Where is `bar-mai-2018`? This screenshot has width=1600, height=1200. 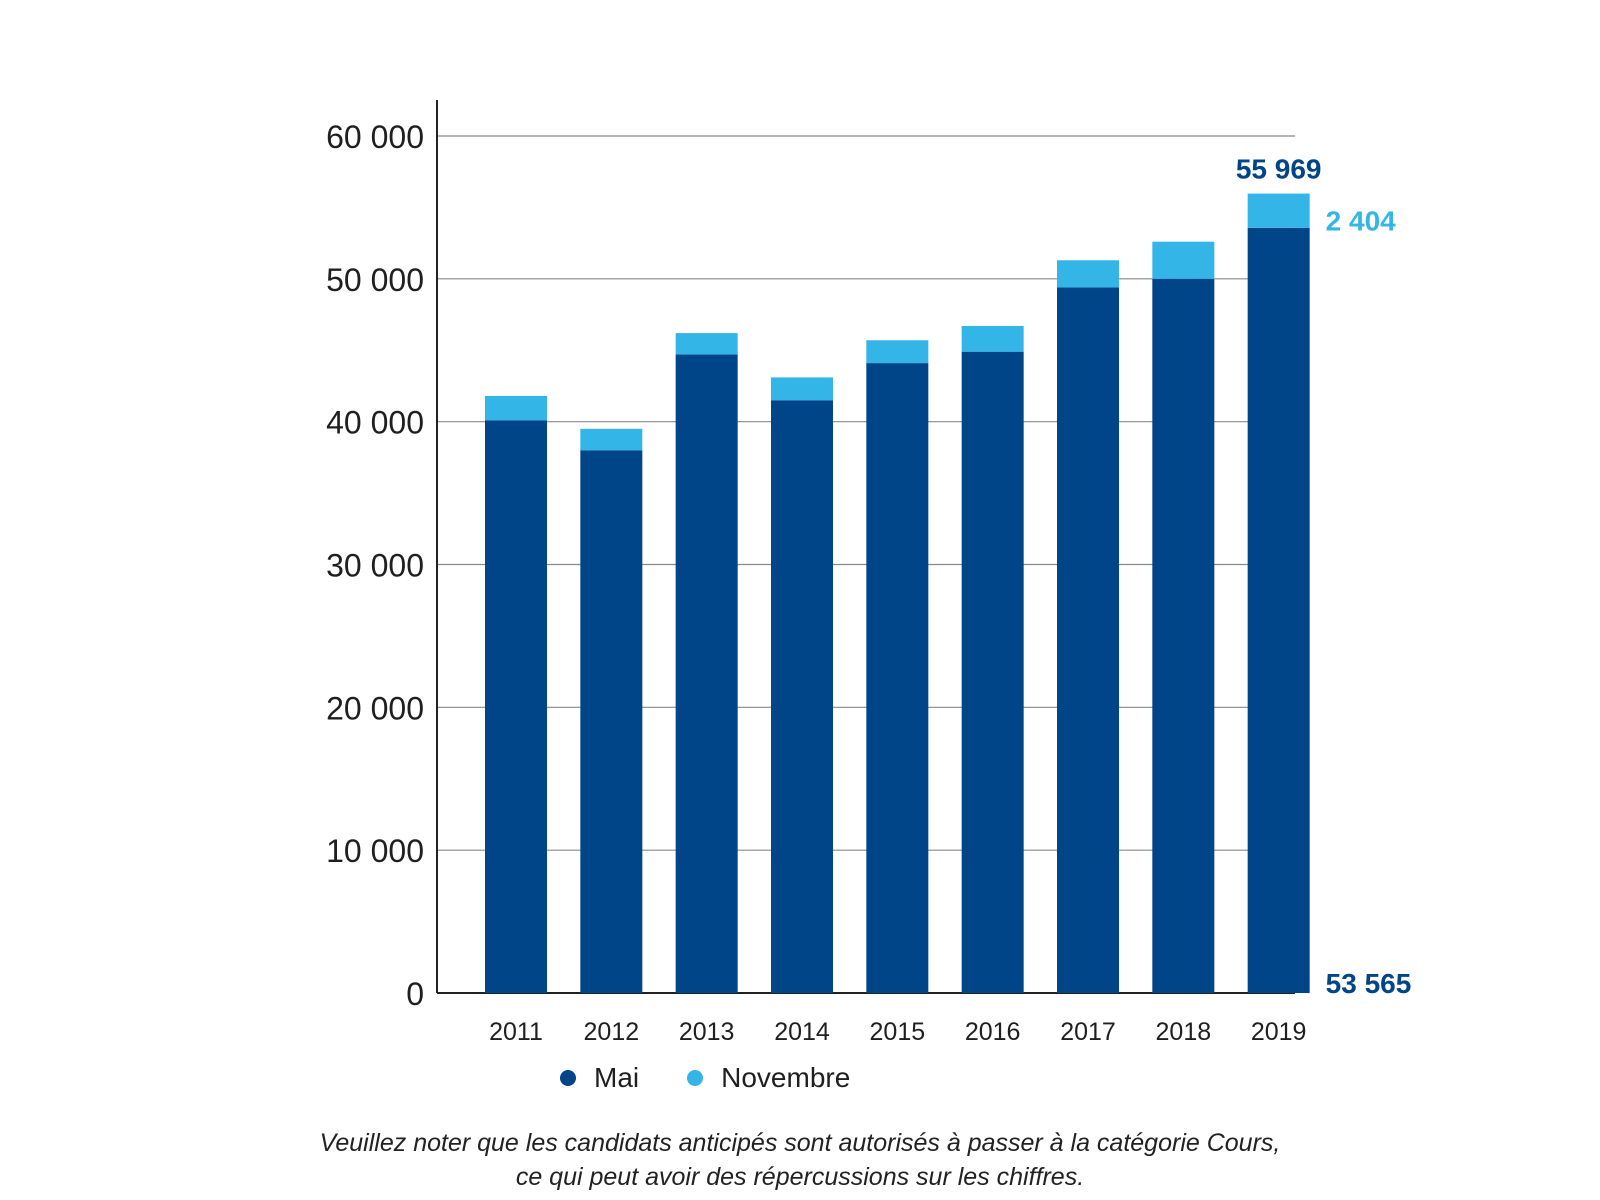
bar-mai-2018 is located at coordinates (1183, 635).